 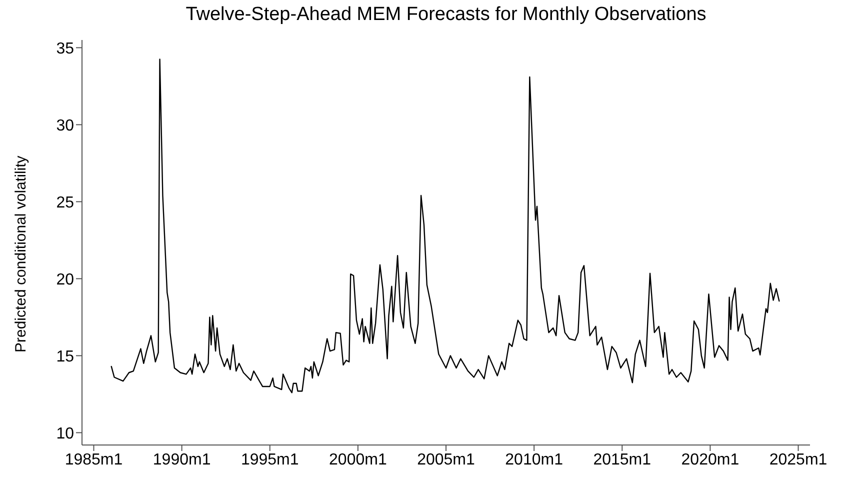 What do you see at coordinates (446, 15) in the screenshot?
I see `chart-title: Twelve-Step-Ahead MEM Forecasts for Monthly Observations` at bounding box center [446, 15].